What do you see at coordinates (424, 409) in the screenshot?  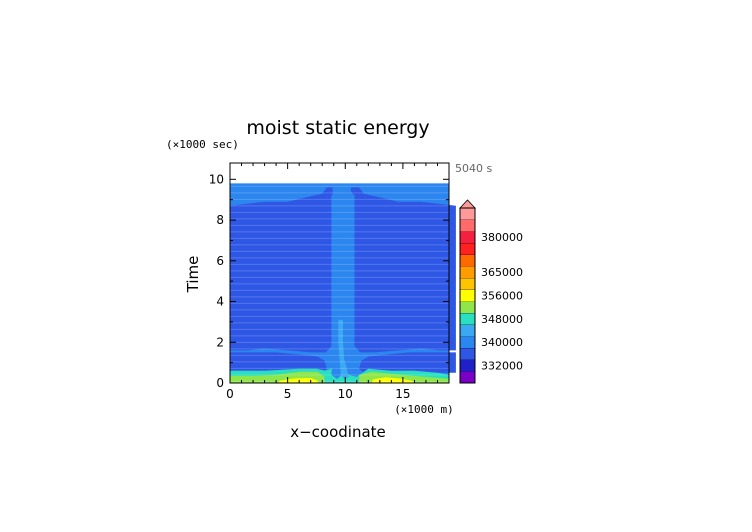 I see `x-unit-label: (×1000 m)` at bounding box center [424, 409].